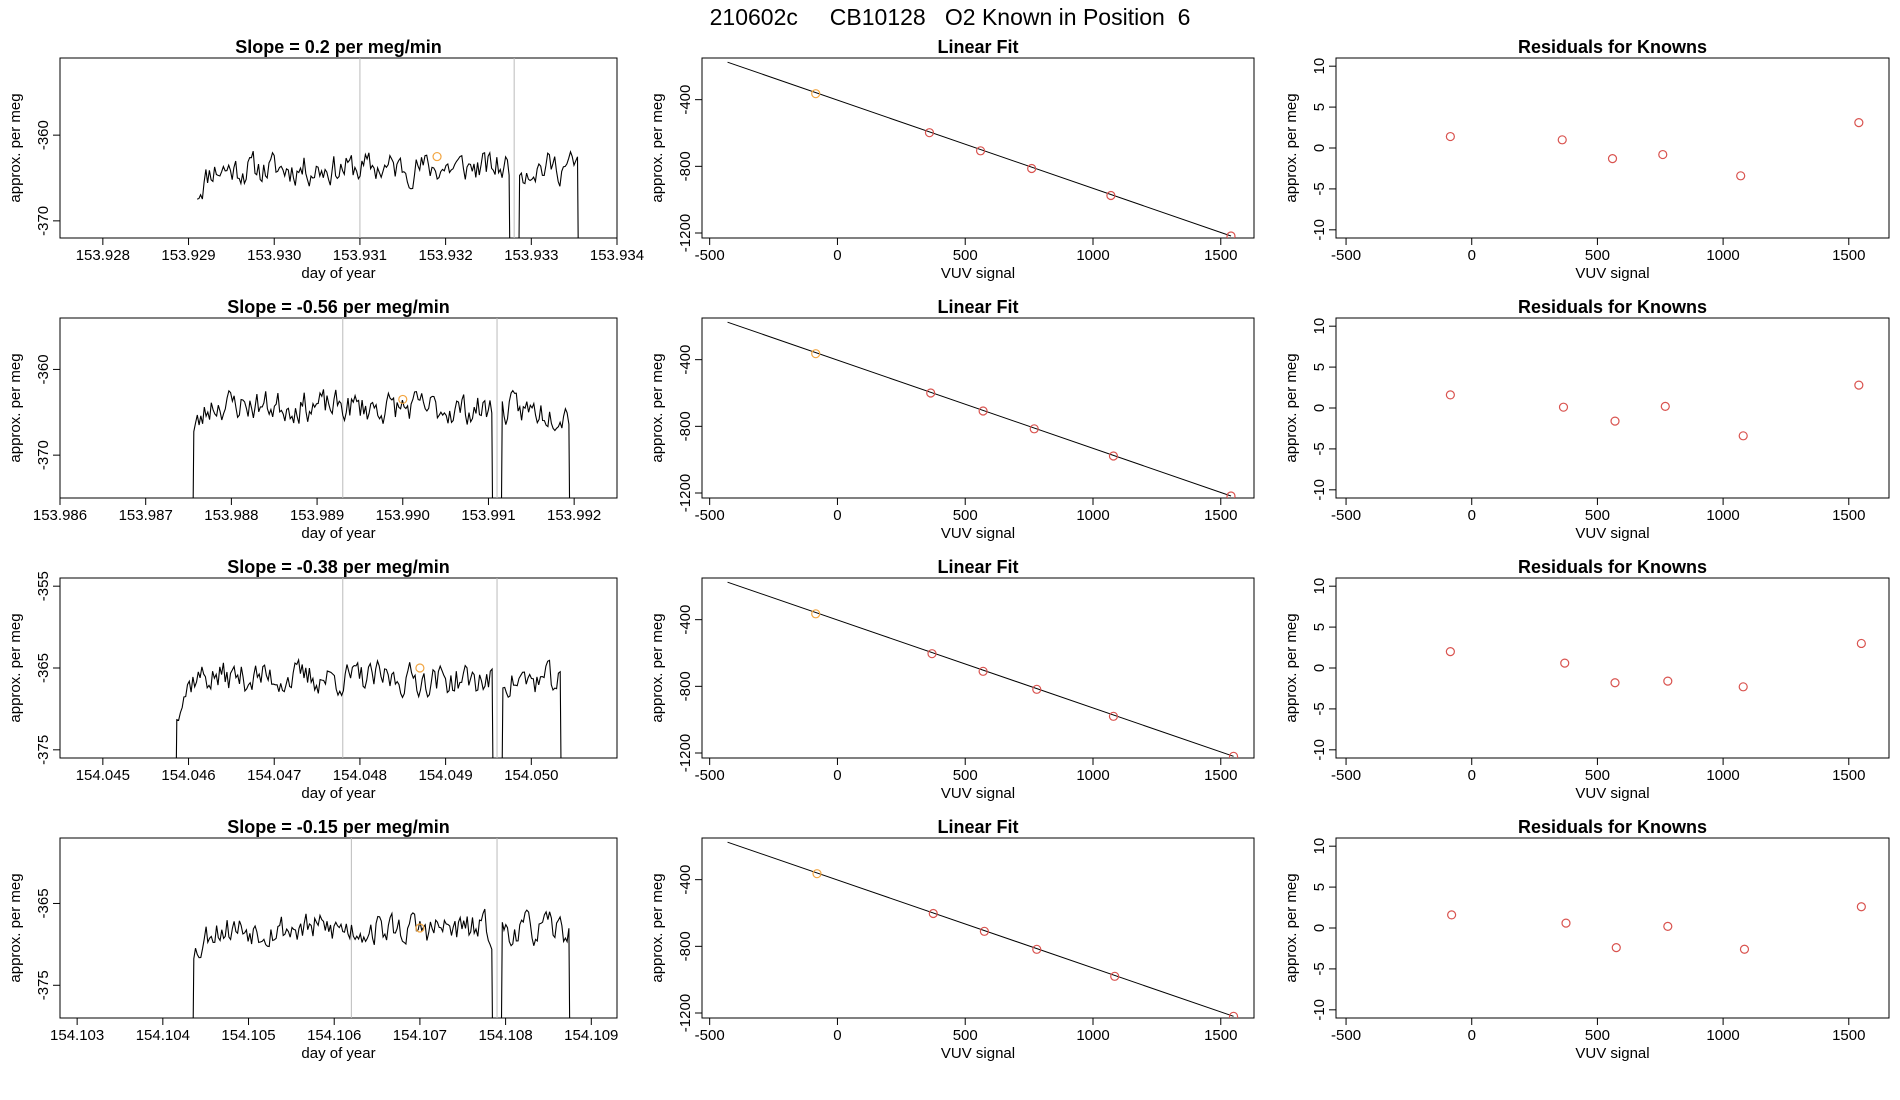 The image size is (1900, 1100). I want to click on y-tick-label: -365, so click(43, 668).